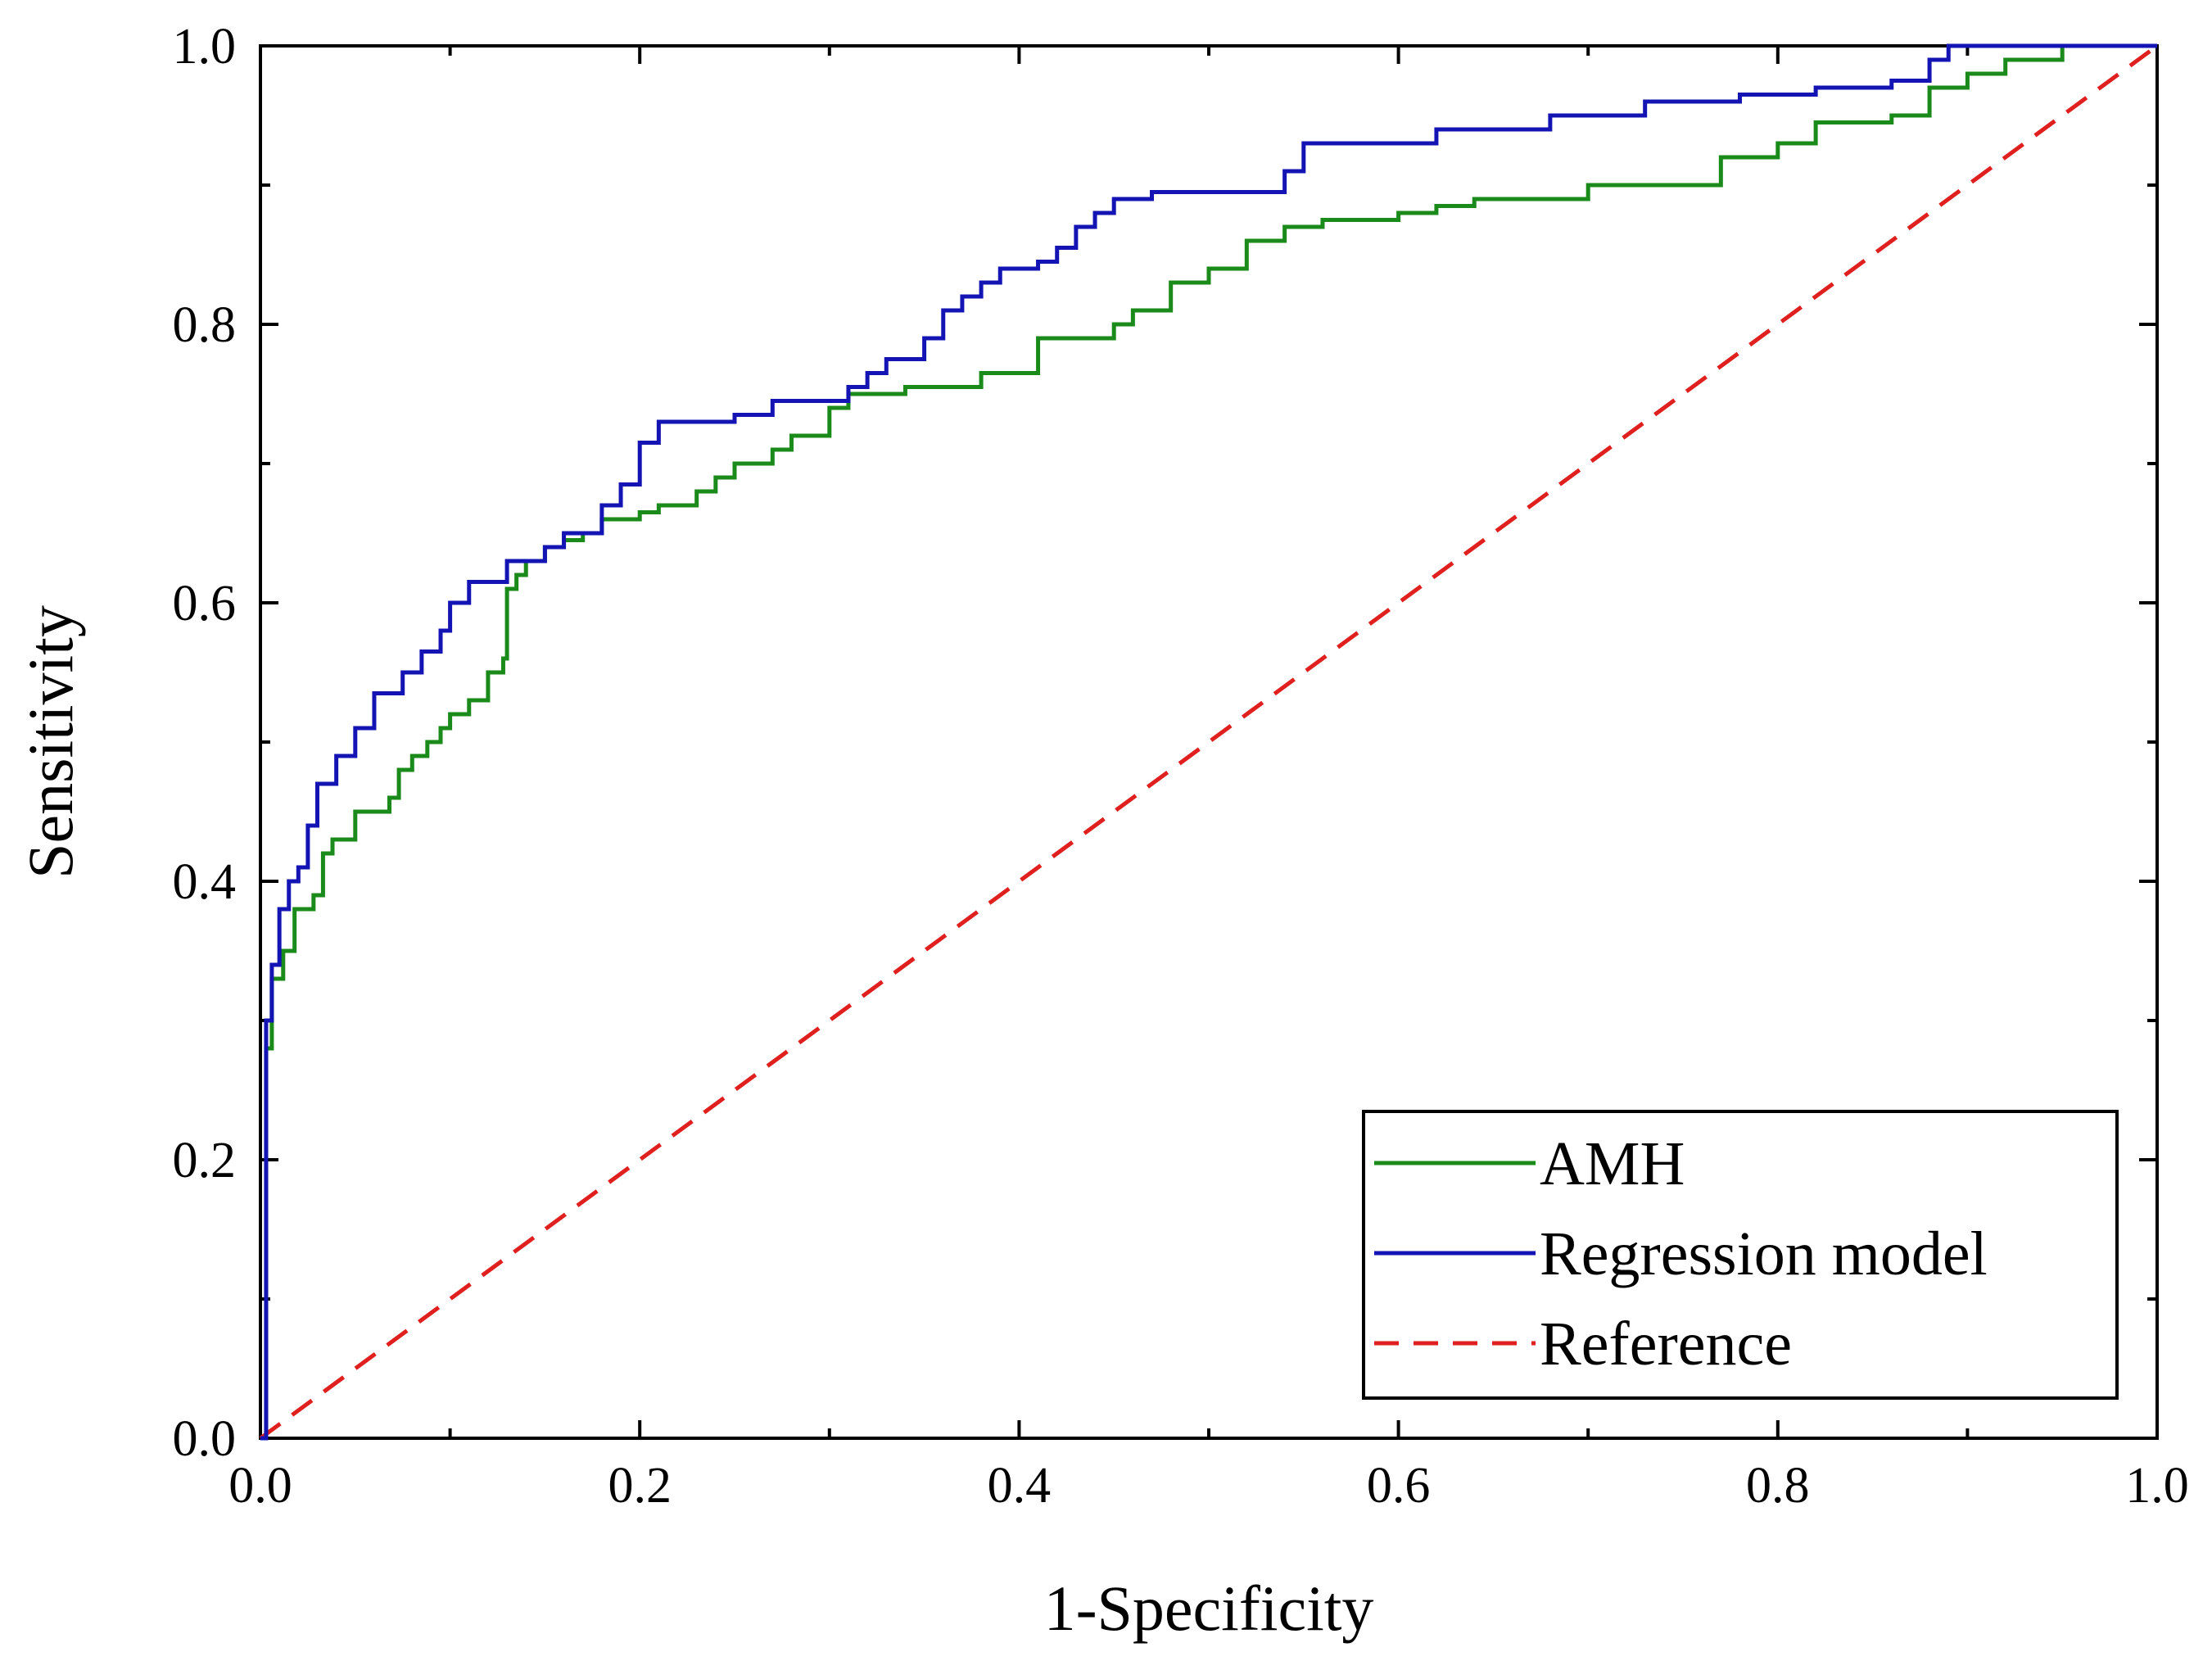  Describe the element at coordinates (205, 1161) in the screenshot. I see `y-tick-label: 0.2` at that location.